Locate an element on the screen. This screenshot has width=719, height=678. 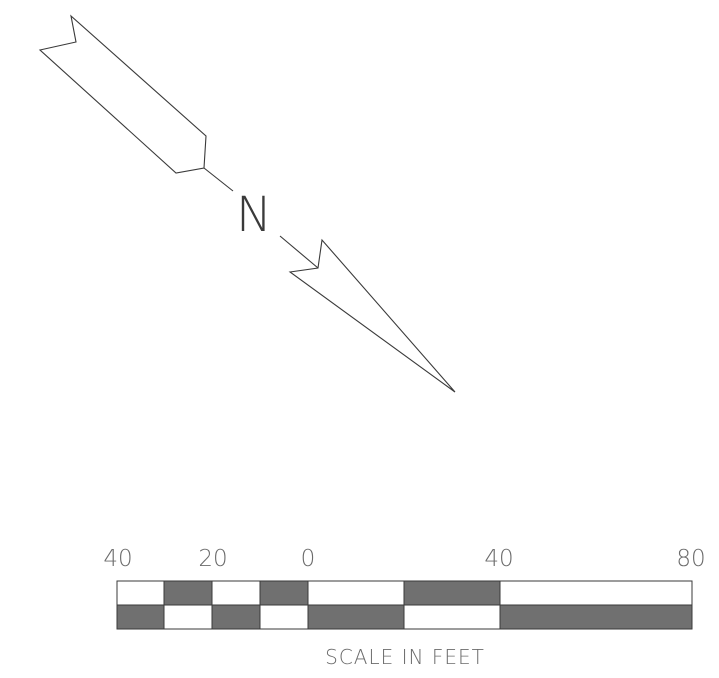
scale-tick-label: 0 is located at coordinates (308, 559).